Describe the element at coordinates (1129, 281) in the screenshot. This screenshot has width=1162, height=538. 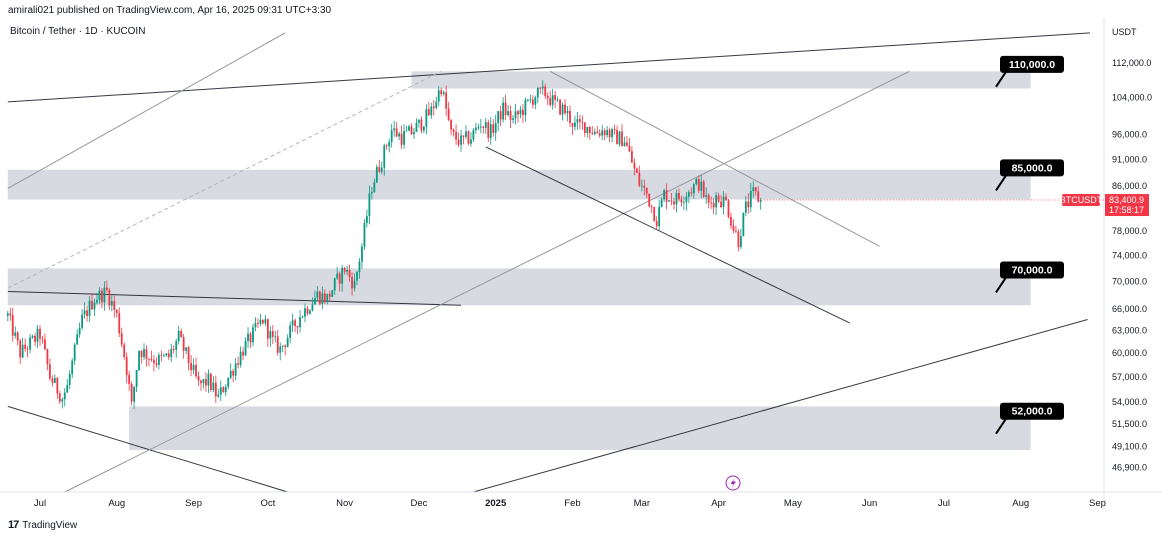
I see `price-tick-label: 70,000.0` at that location.